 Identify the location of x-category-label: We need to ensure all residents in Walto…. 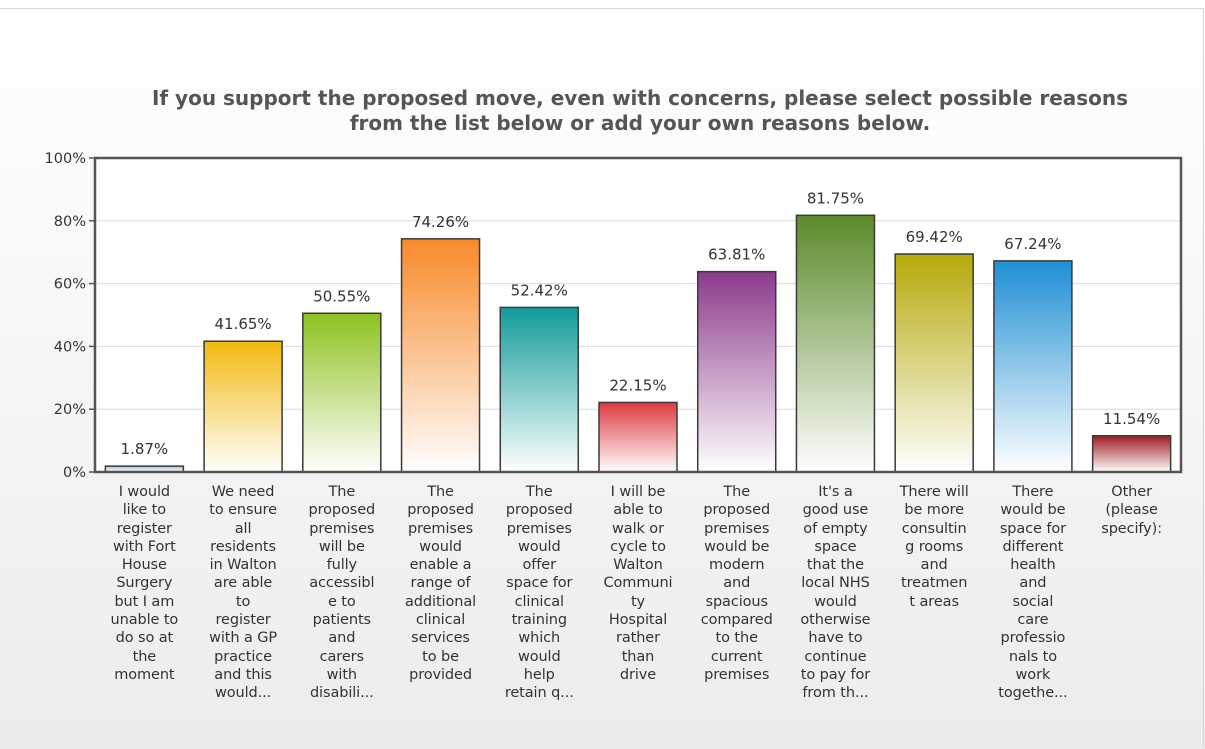
(243, 593).